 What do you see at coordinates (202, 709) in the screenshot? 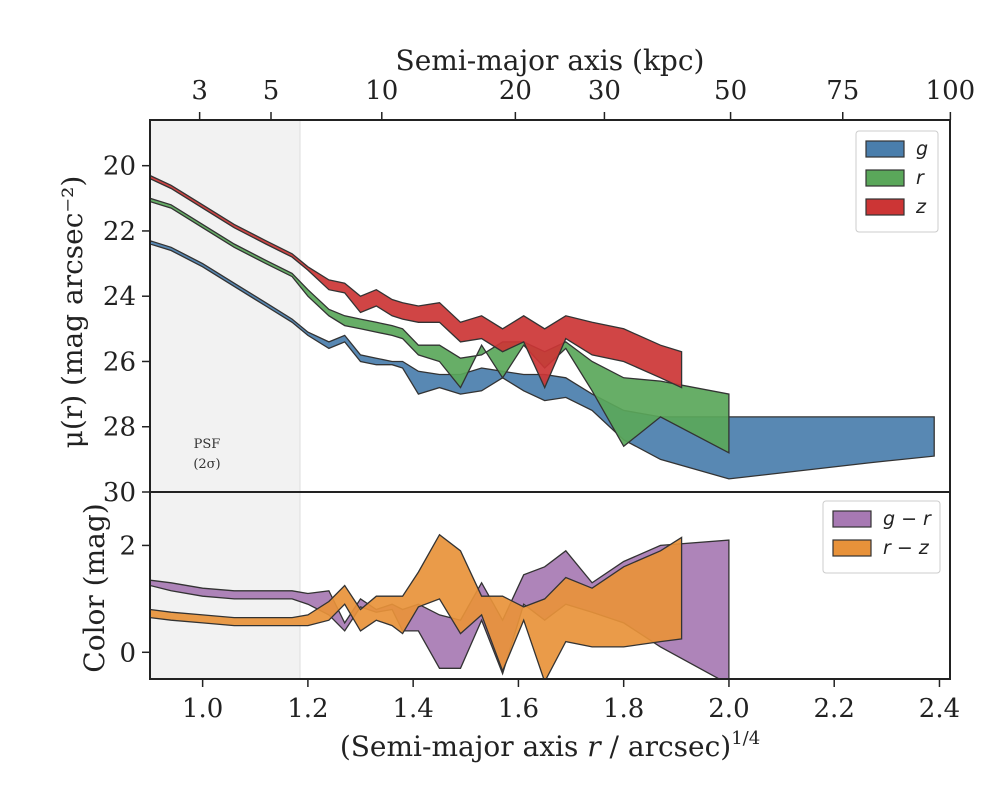
I see `x-tick-label: 1.0` at bounding box center [202, 709].